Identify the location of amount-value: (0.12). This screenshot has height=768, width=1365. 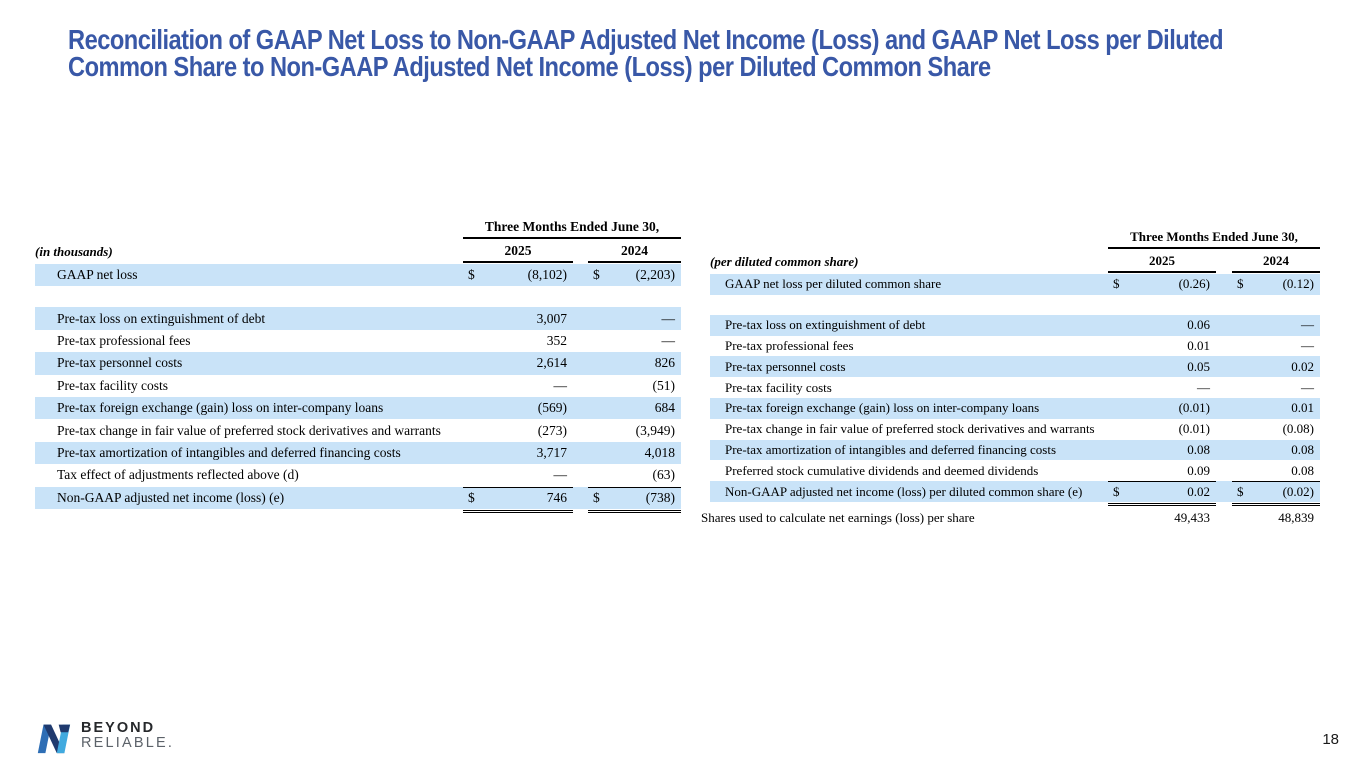
(1298, 284).